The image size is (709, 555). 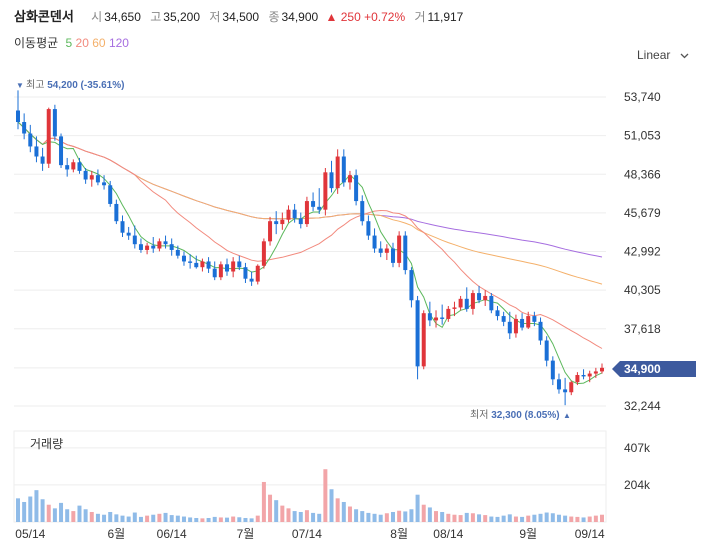 What do you see at coordinates (420, 17) in the screenshot?
I see `volume-label: 거` at bounding box center [420, 17].